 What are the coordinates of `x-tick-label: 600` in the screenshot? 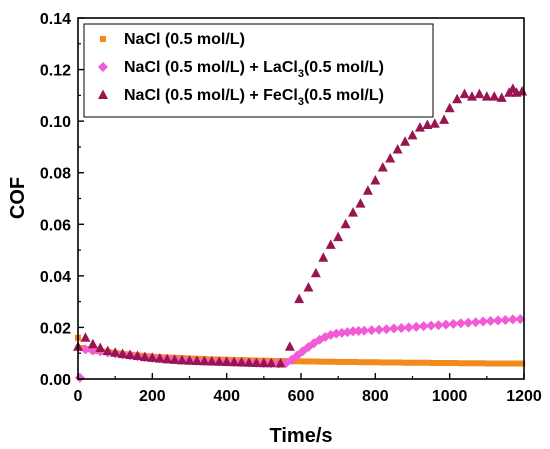 It's located at (301, 396).